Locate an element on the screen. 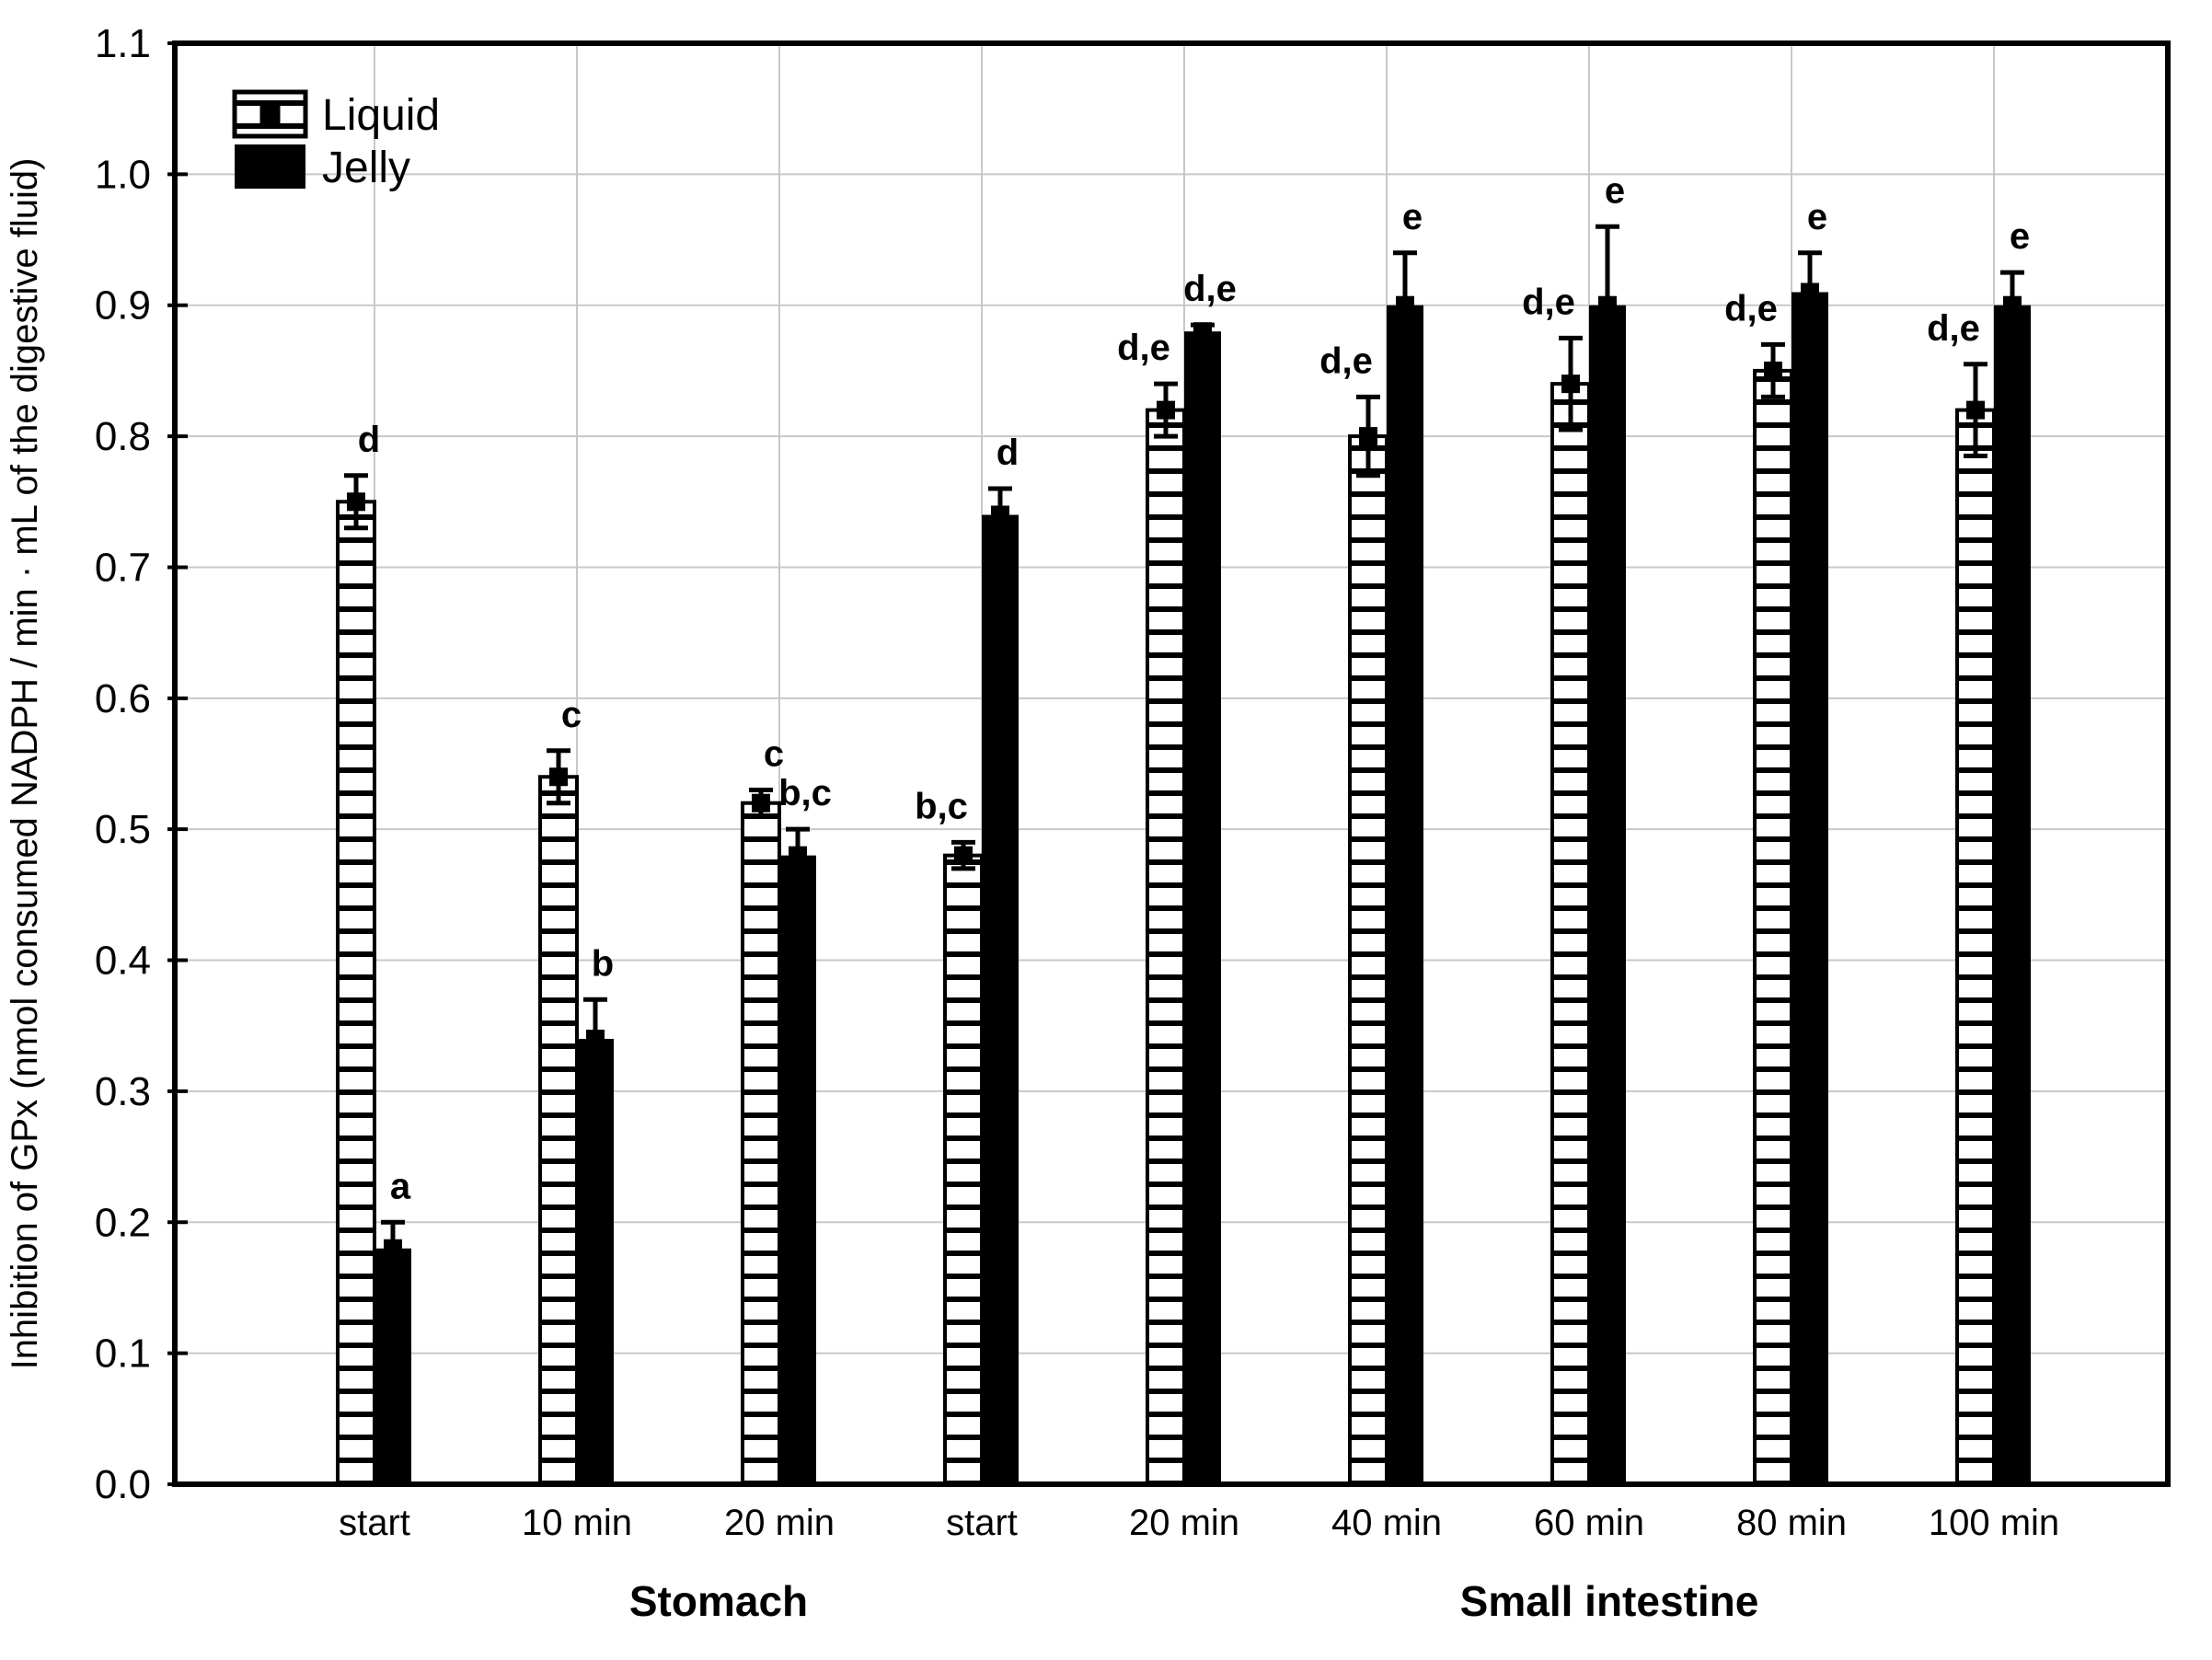 This screenshot has height=1660, width=2212. y-tick-label: 0.7 is located at coordinates (123, 567).